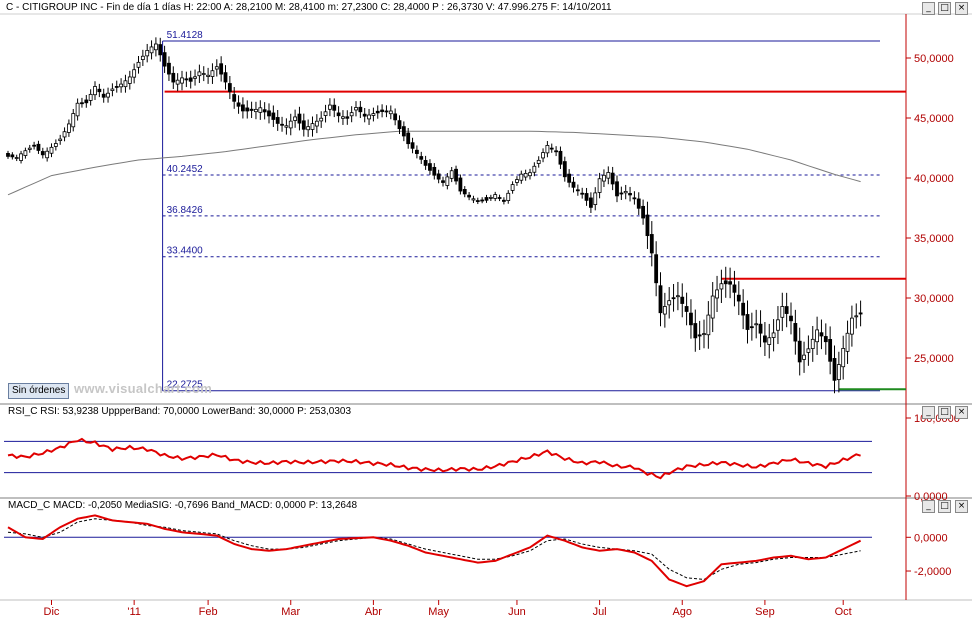 This screenshot has width=972, height=618. Describe the element at coordinates (944, 8) in the screenshot. I see `maximize-button: □` at that location.